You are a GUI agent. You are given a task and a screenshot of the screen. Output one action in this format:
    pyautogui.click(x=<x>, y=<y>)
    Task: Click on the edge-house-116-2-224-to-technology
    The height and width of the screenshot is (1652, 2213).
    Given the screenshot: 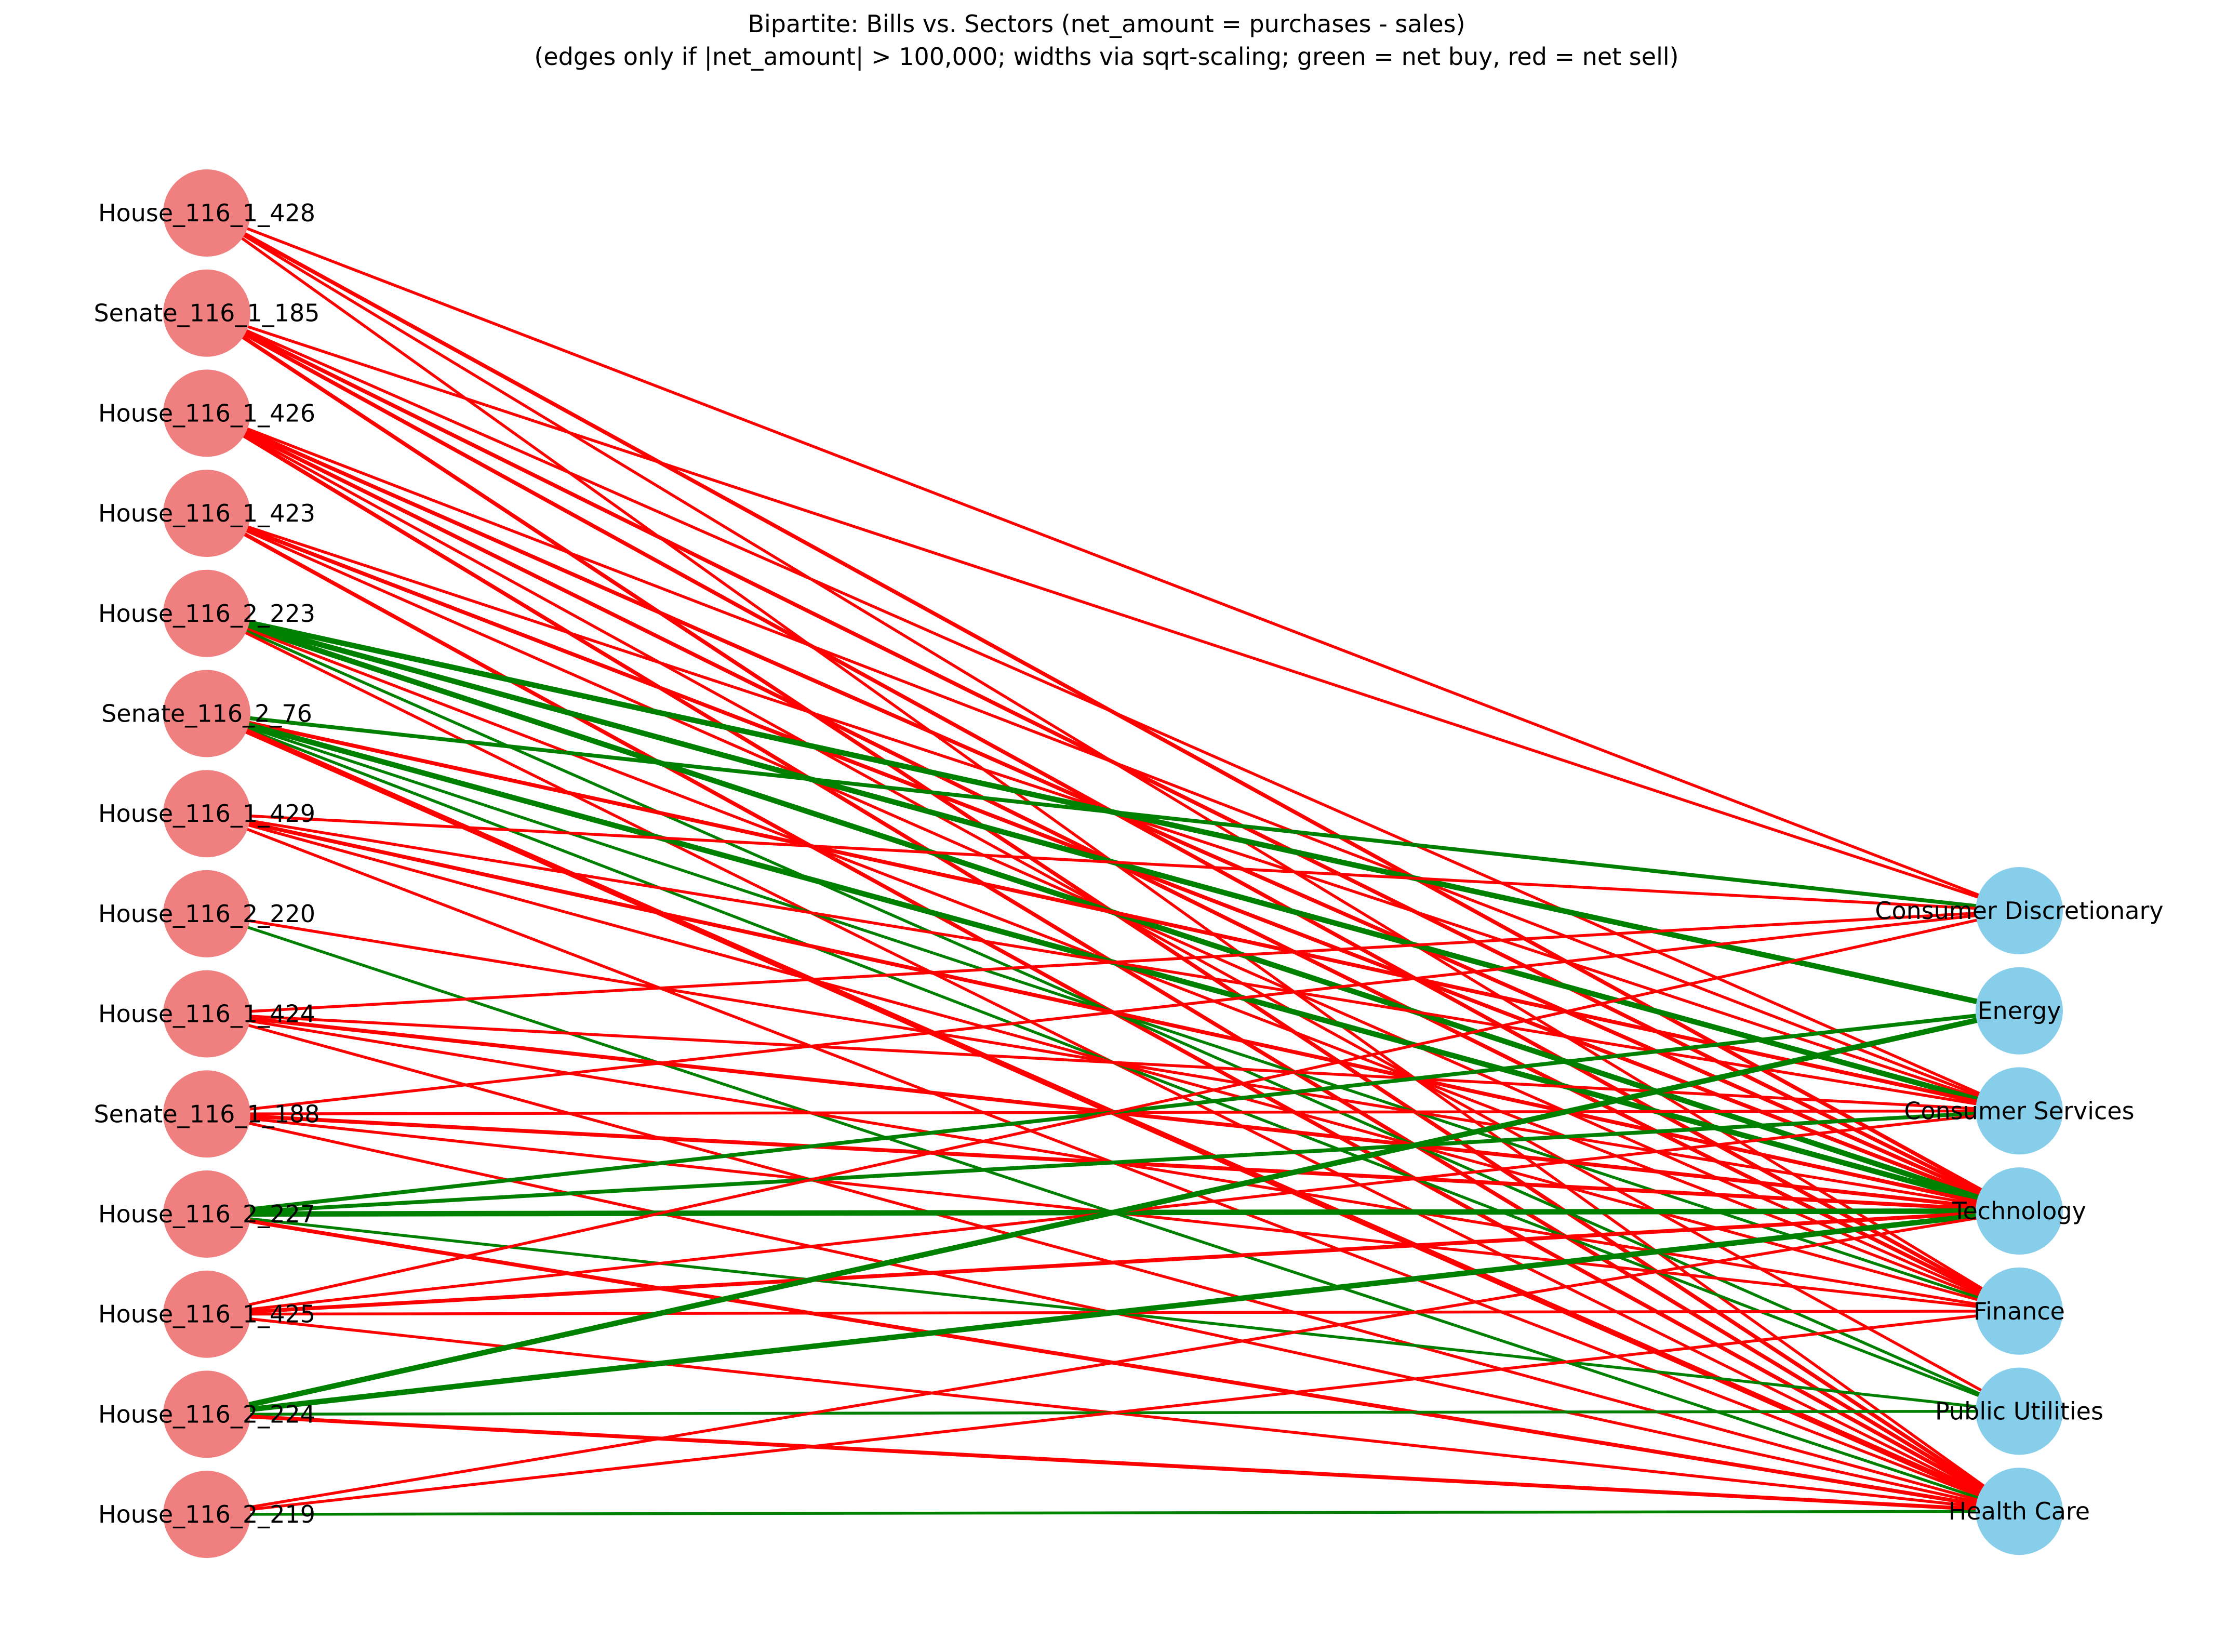 What is the action you would take?
    pyautogui.click(x=1113, y=1313)
    